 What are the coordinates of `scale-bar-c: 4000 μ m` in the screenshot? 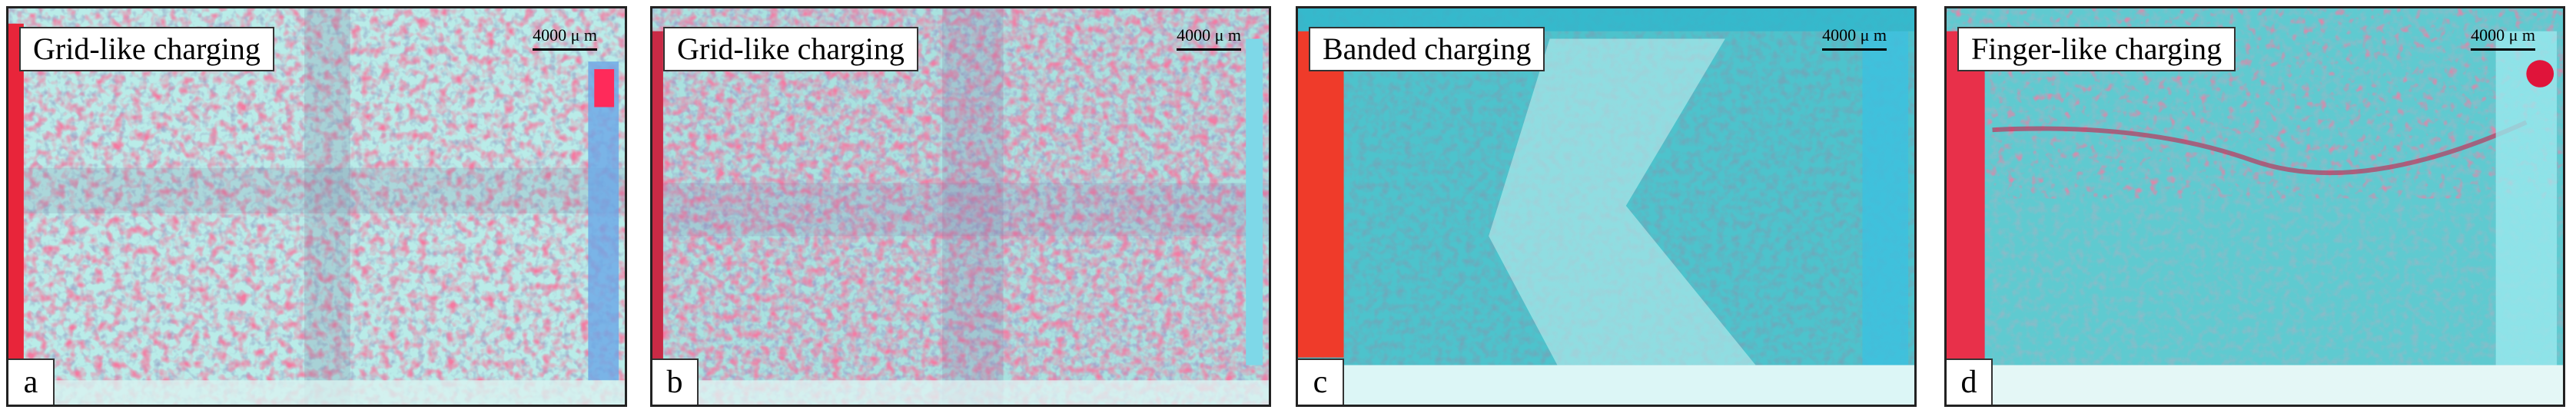 It's located at (1855, 38).